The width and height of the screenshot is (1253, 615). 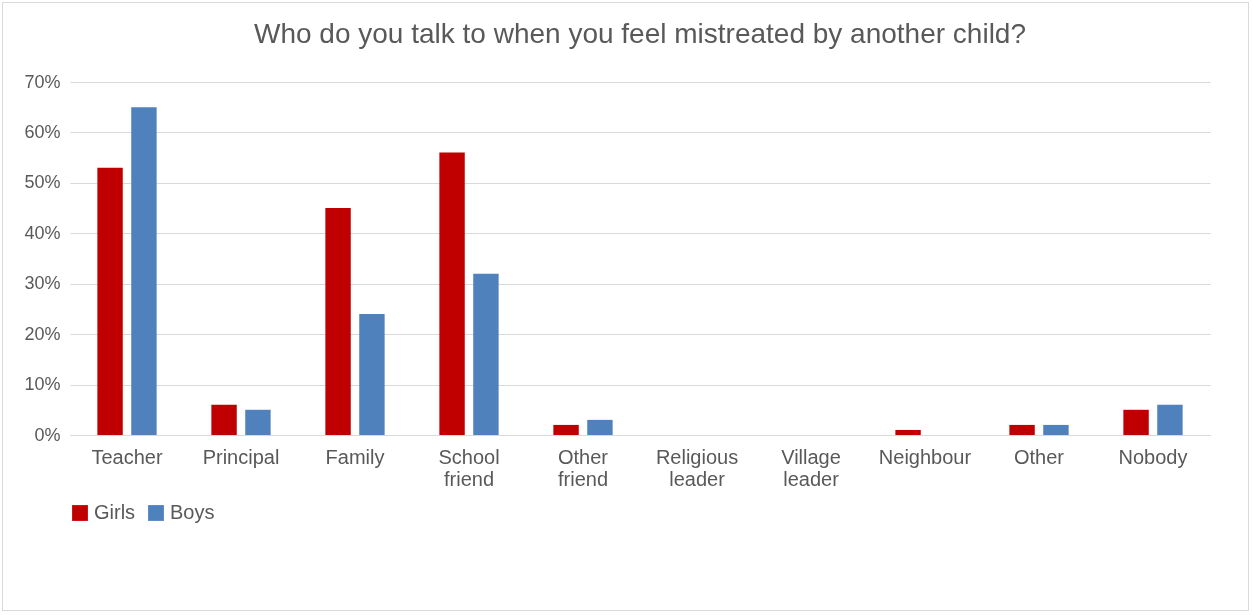 What do you see at coordinates (42, 333) in the screenshot?
I see `y-tick-label: 20%` at bounding box center [42, 333].